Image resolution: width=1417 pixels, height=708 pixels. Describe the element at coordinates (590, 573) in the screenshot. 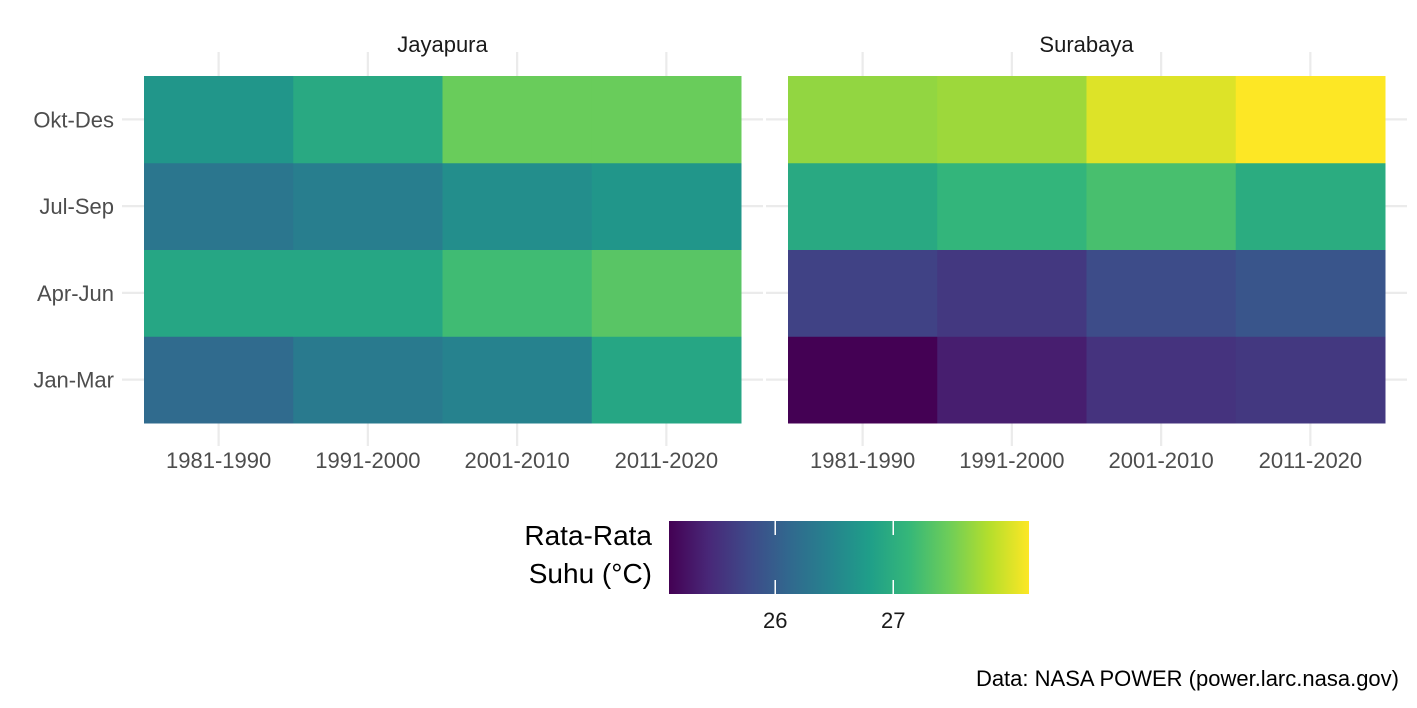

I see `legend-title-line-2: Suhu (°C)` at that location.